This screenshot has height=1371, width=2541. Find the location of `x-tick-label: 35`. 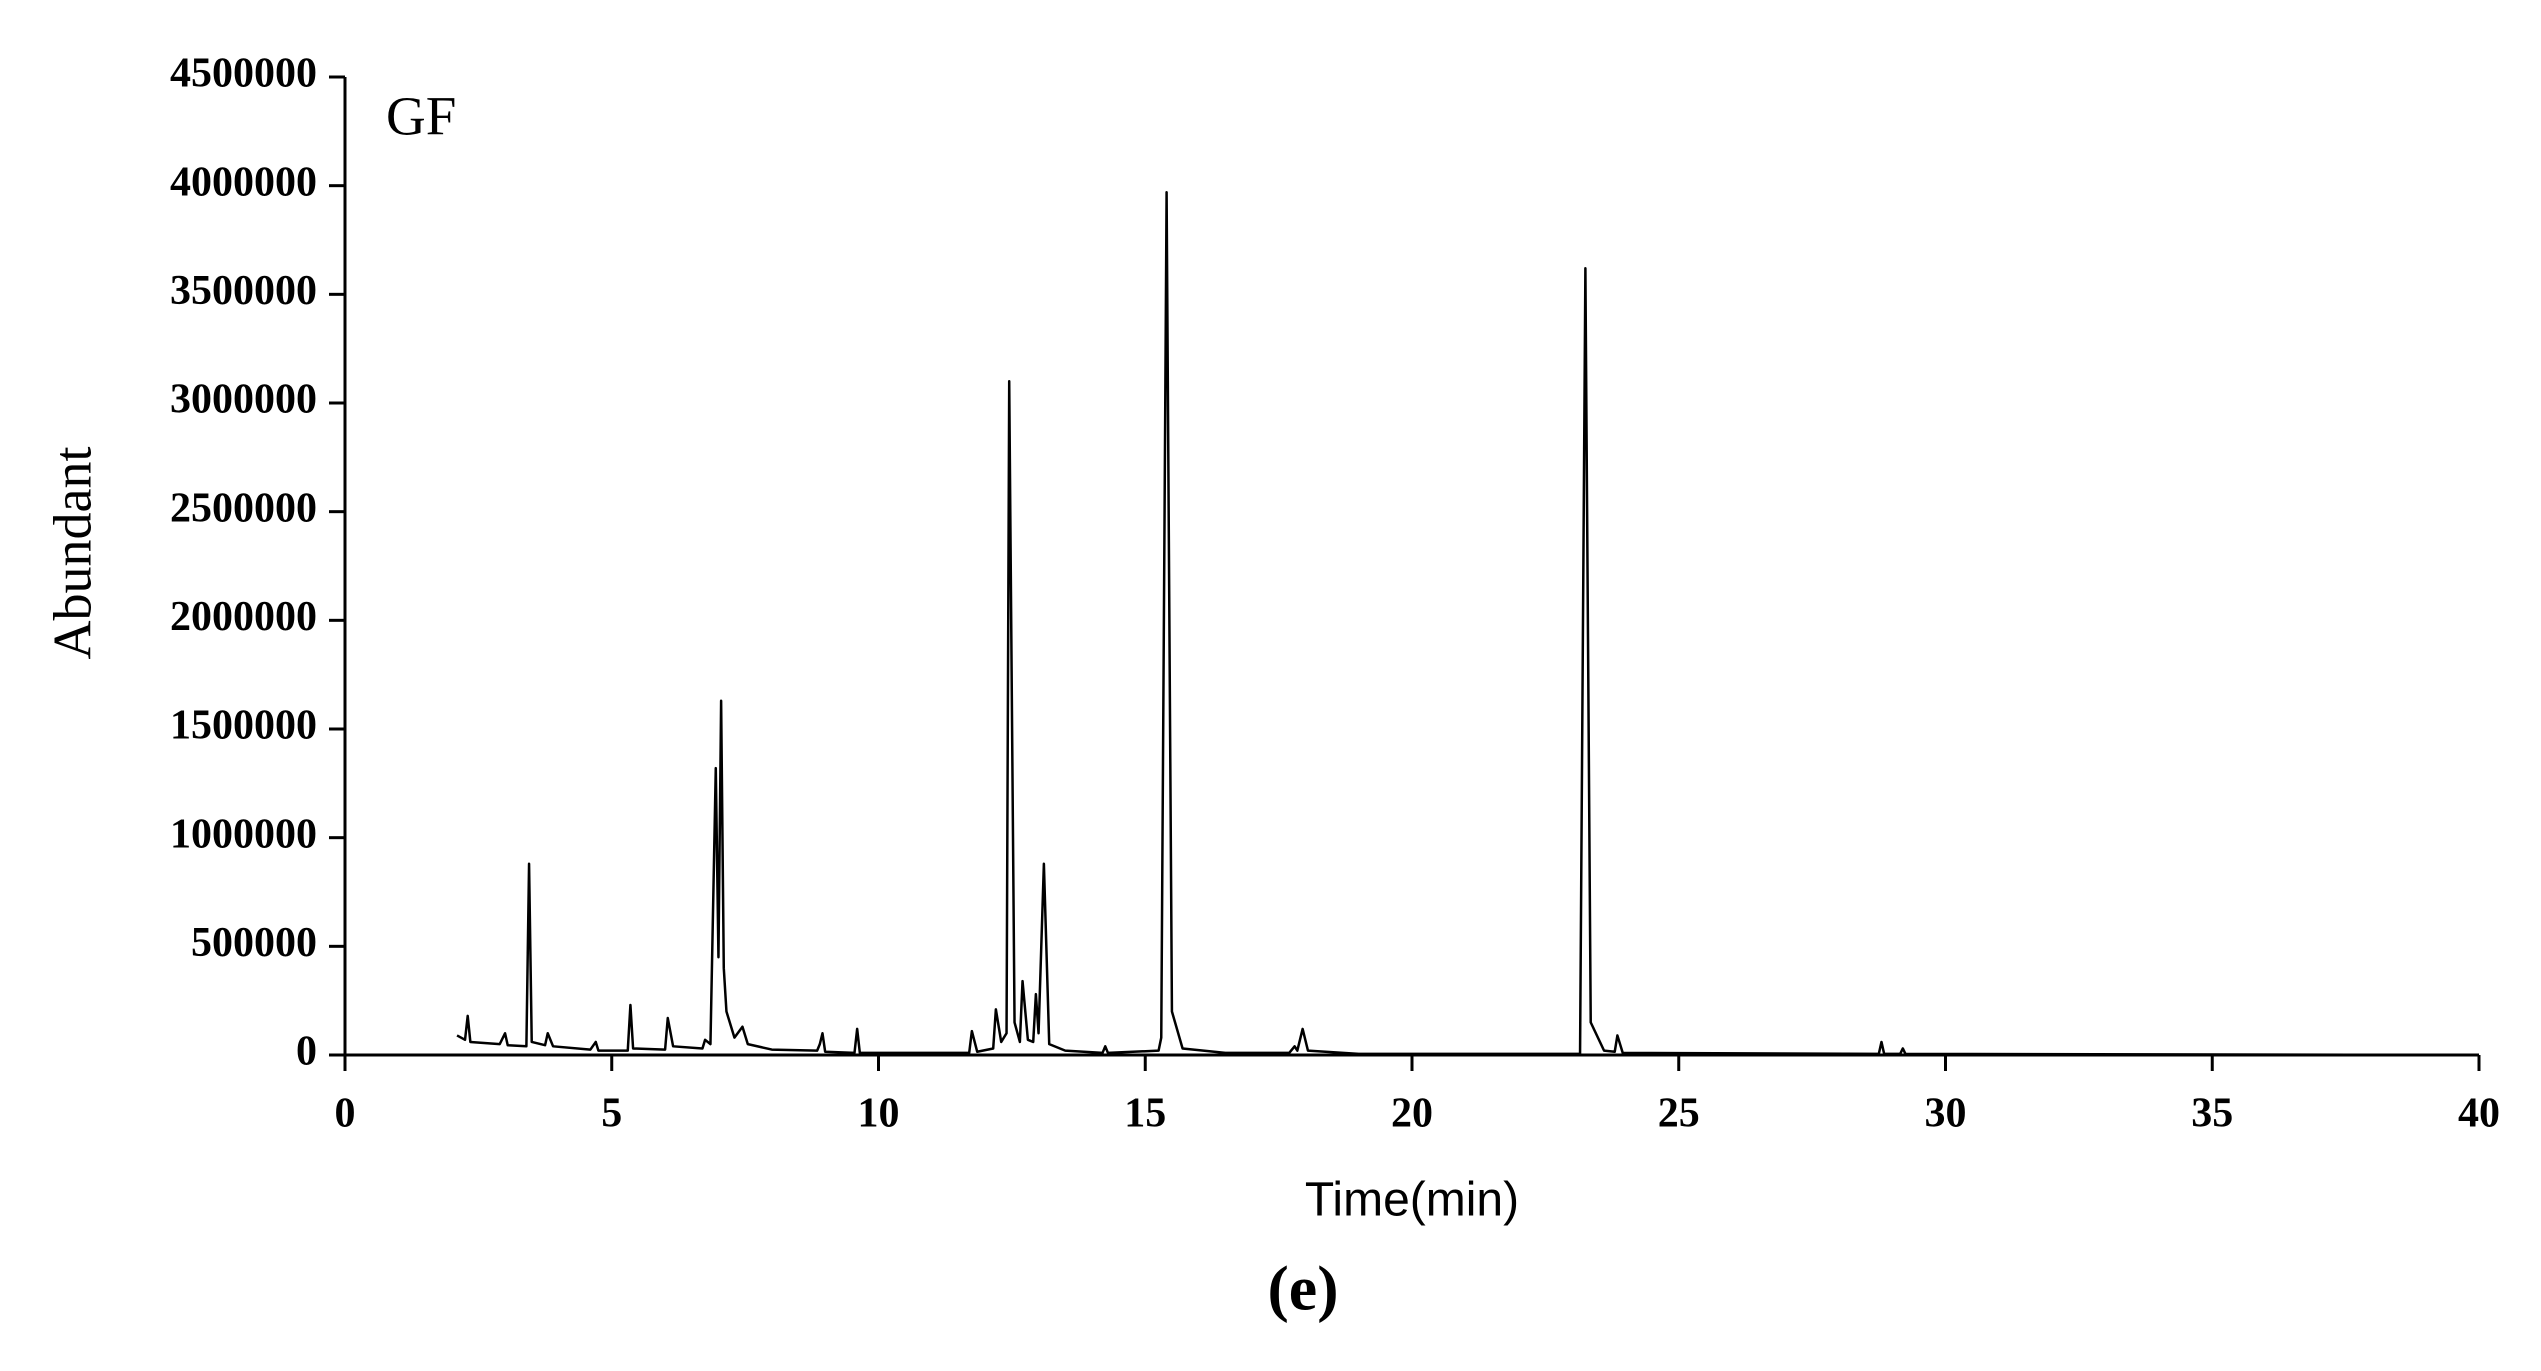

x-tick-label: 35 is located at coordinates (2212, 1114).